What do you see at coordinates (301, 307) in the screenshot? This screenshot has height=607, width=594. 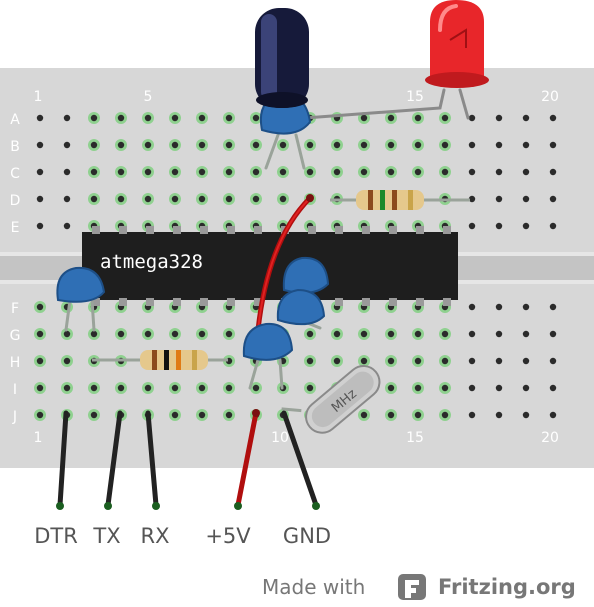 I see `ceramic-capacitor-mid` at bounding box center [301, 307].